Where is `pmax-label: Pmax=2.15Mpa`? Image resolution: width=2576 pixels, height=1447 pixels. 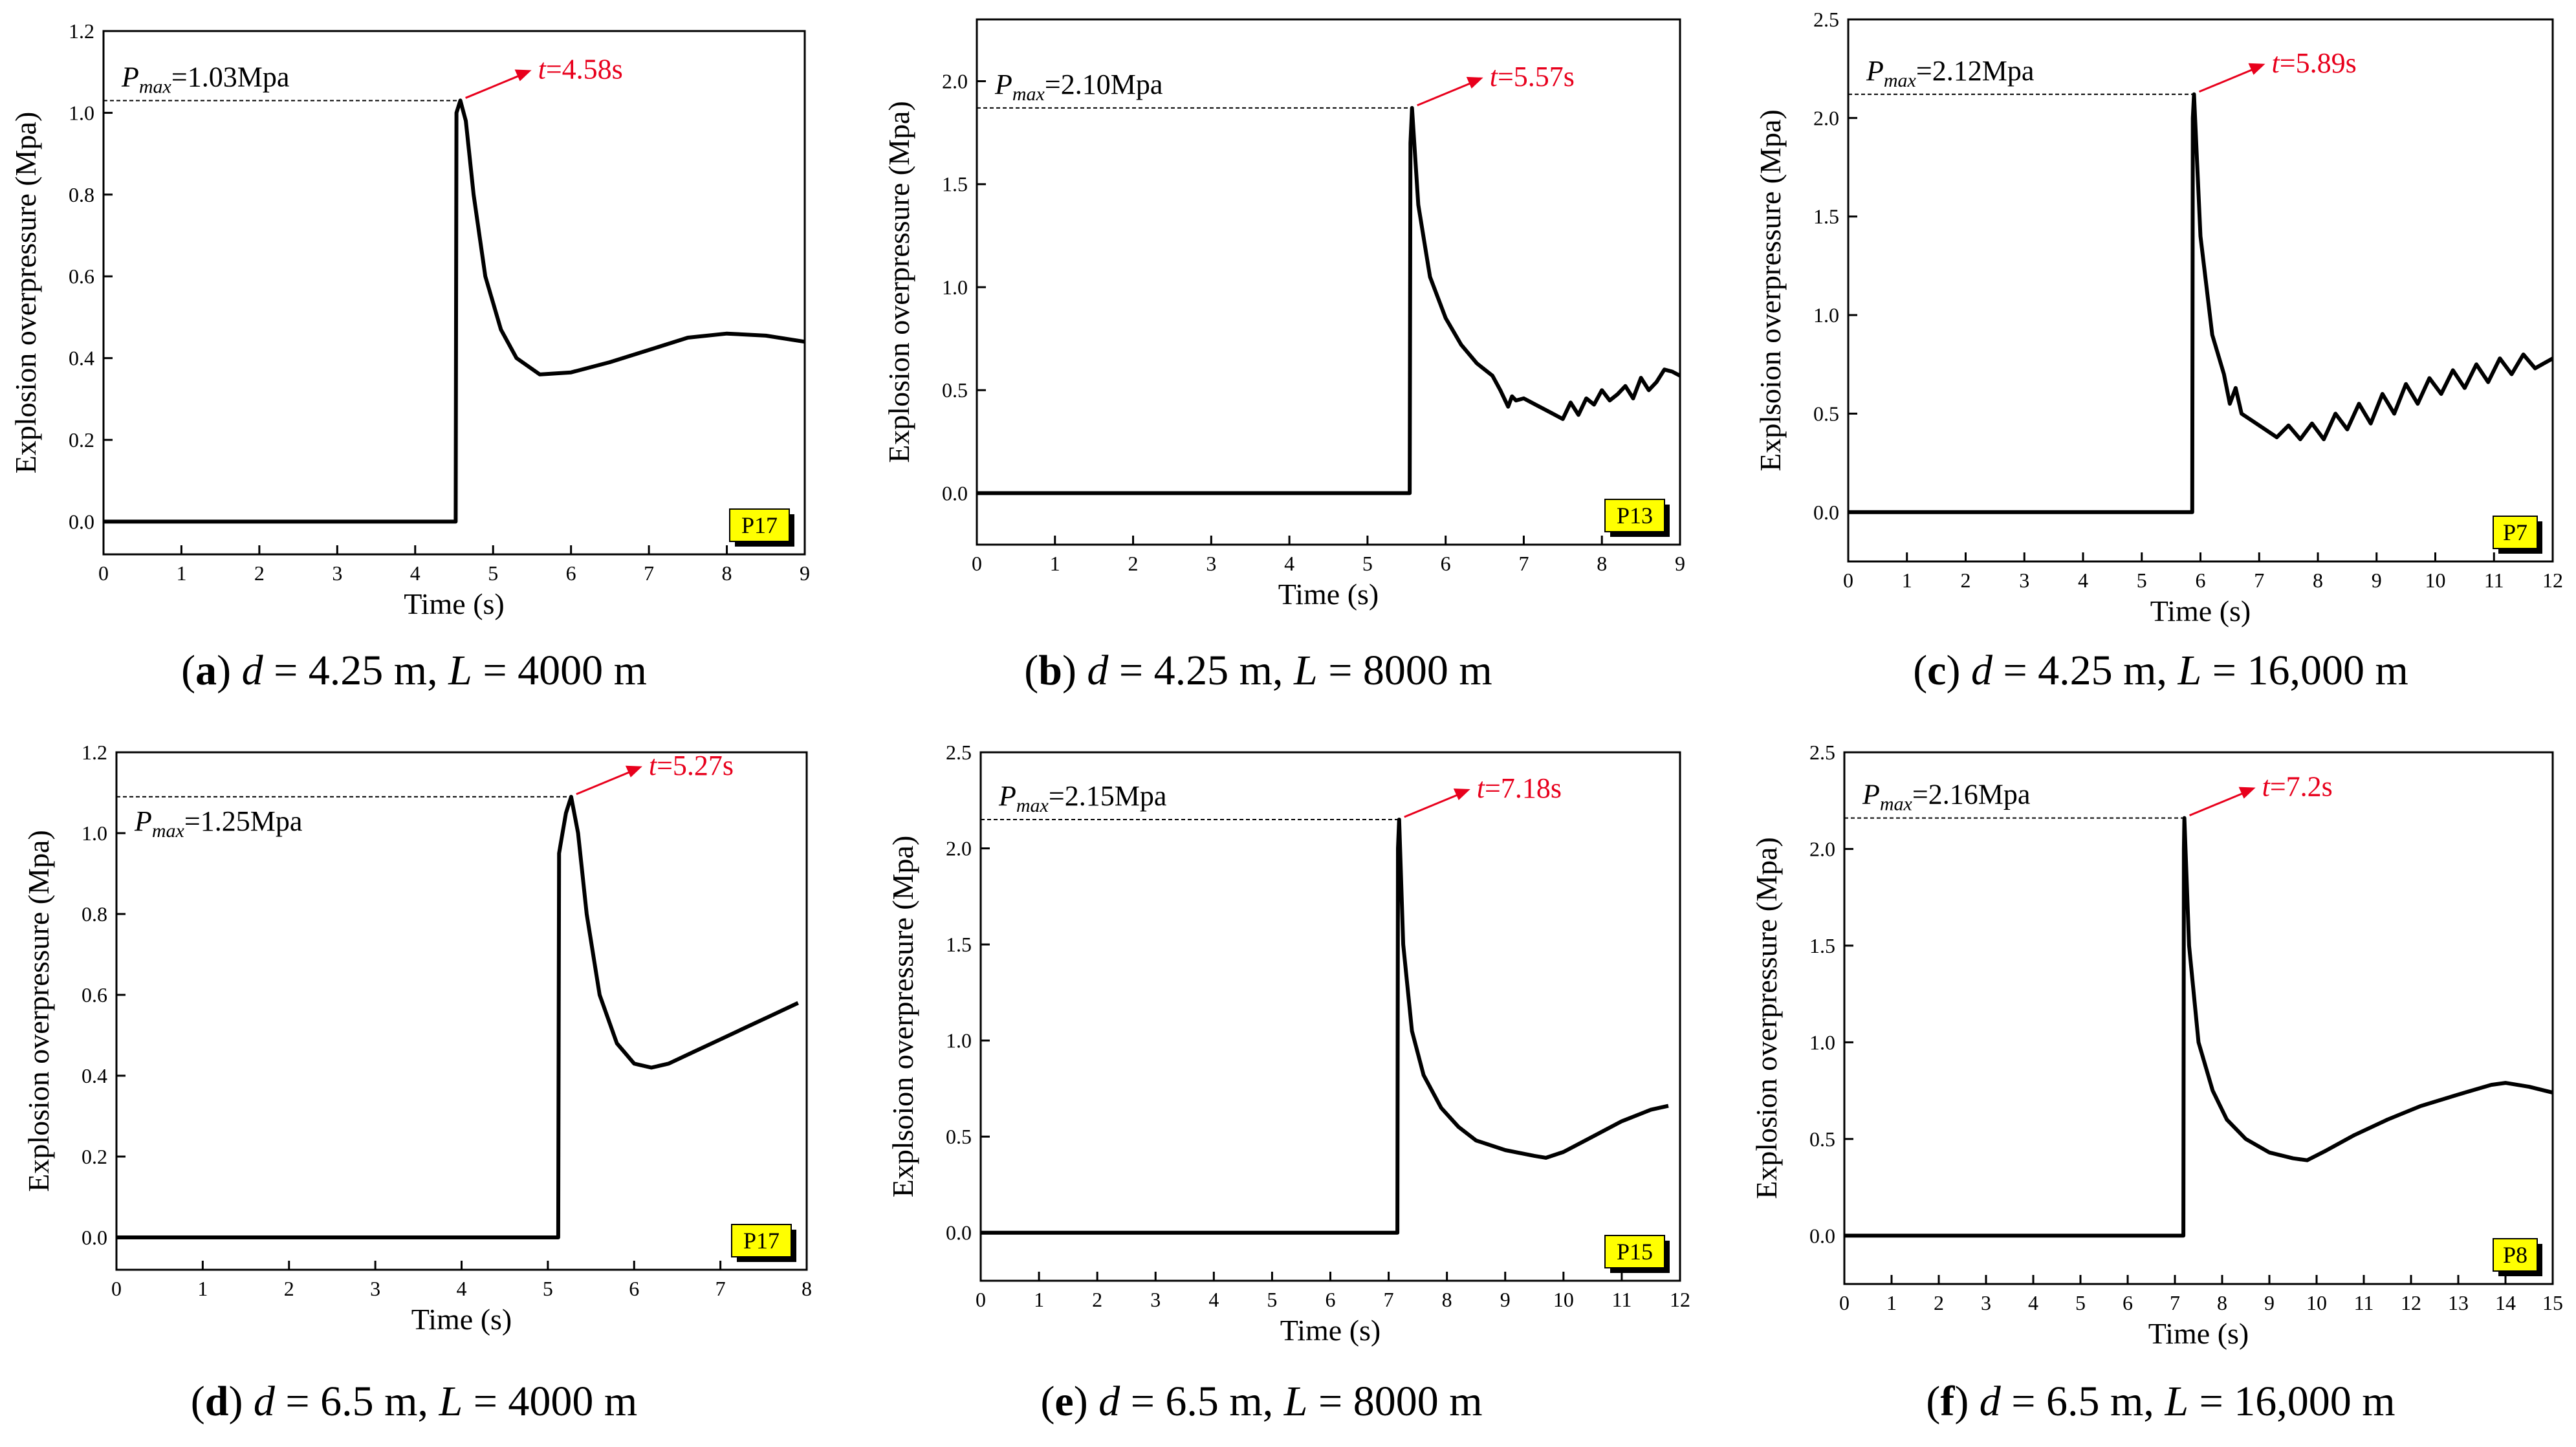
pmax-label: Pmax=2.15Mpa is located at coordinates (1082, 798).